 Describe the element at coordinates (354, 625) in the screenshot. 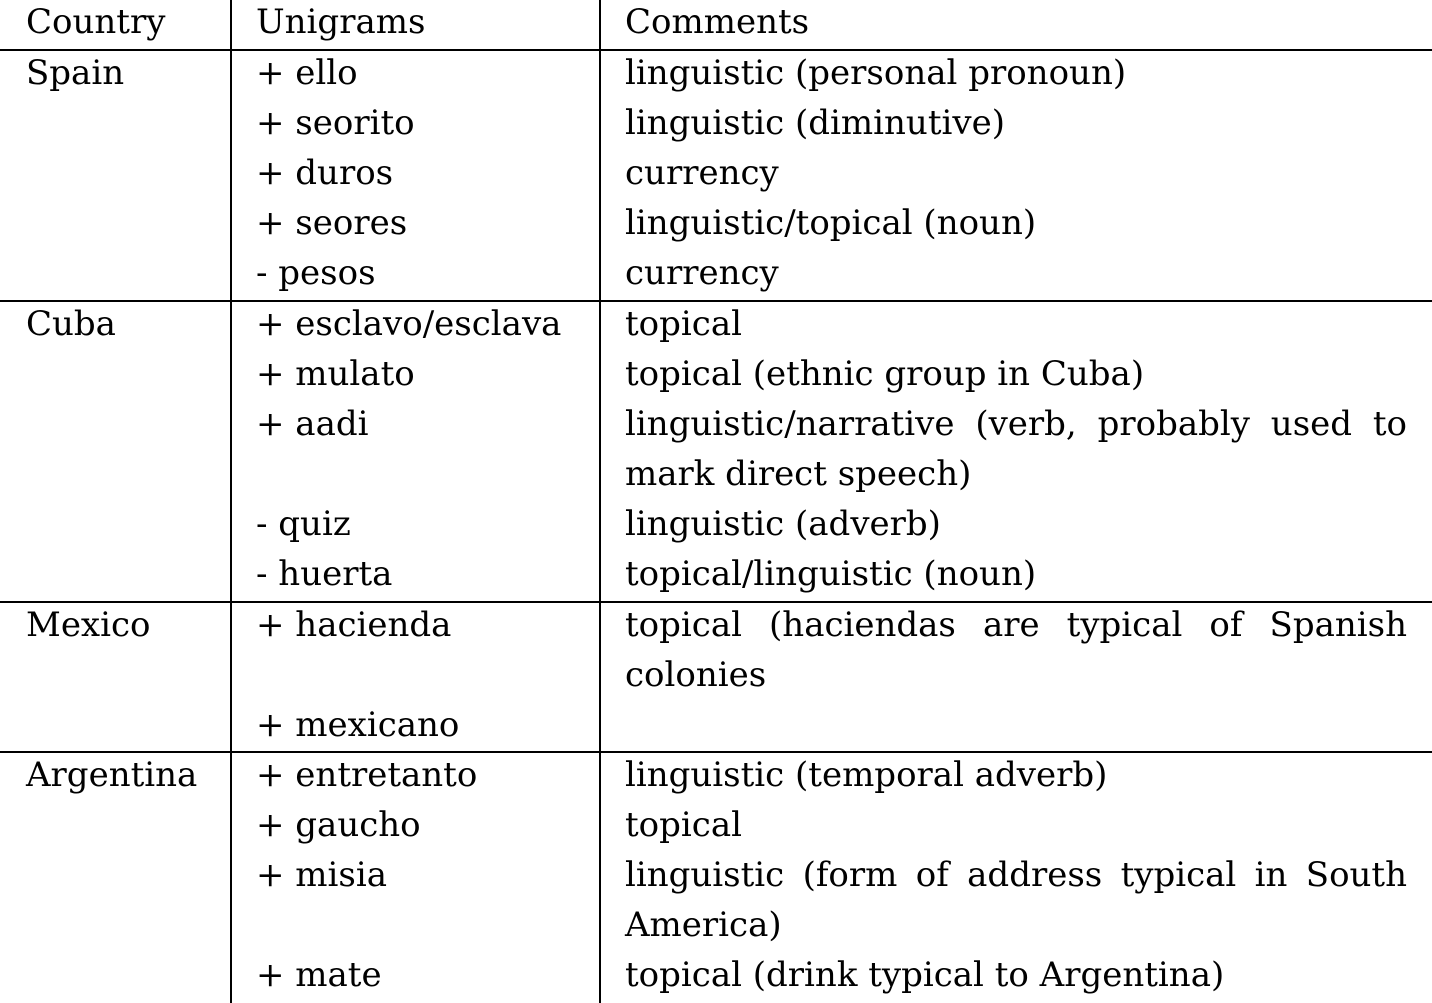

I see `unigram-cell: + hacienda` at that location.